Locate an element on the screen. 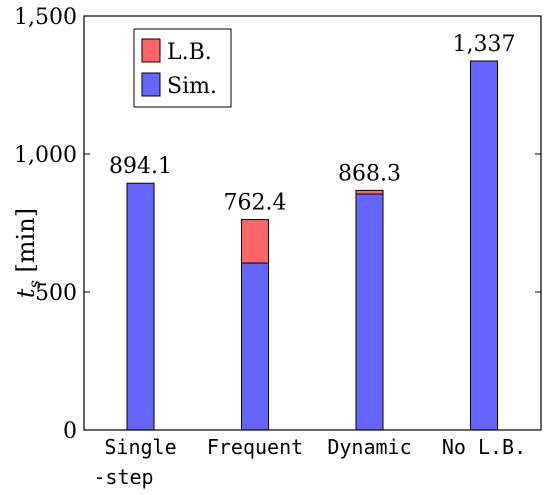 The image size is (550, 495). y-tick-label: 1,500 is located at coordinates (45, 17).